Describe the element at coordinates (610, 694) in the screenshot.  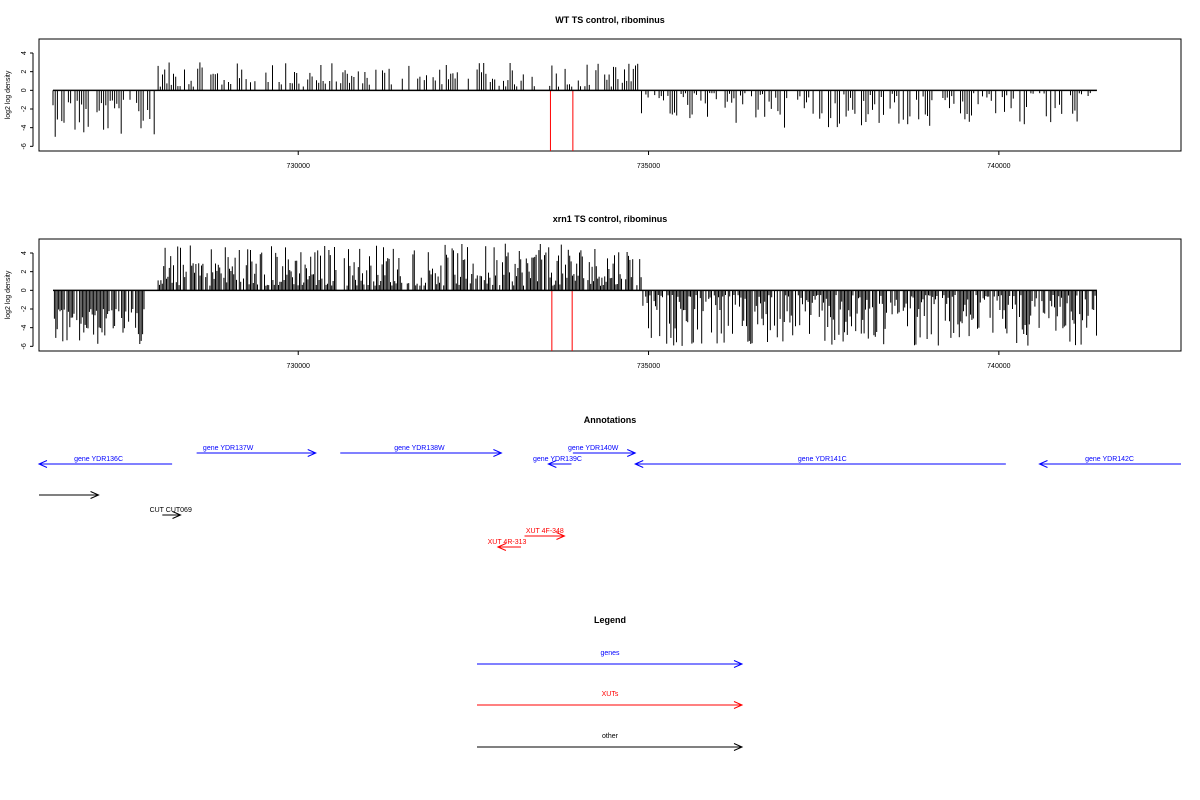
I see `legend-label: XUTs` at that location.